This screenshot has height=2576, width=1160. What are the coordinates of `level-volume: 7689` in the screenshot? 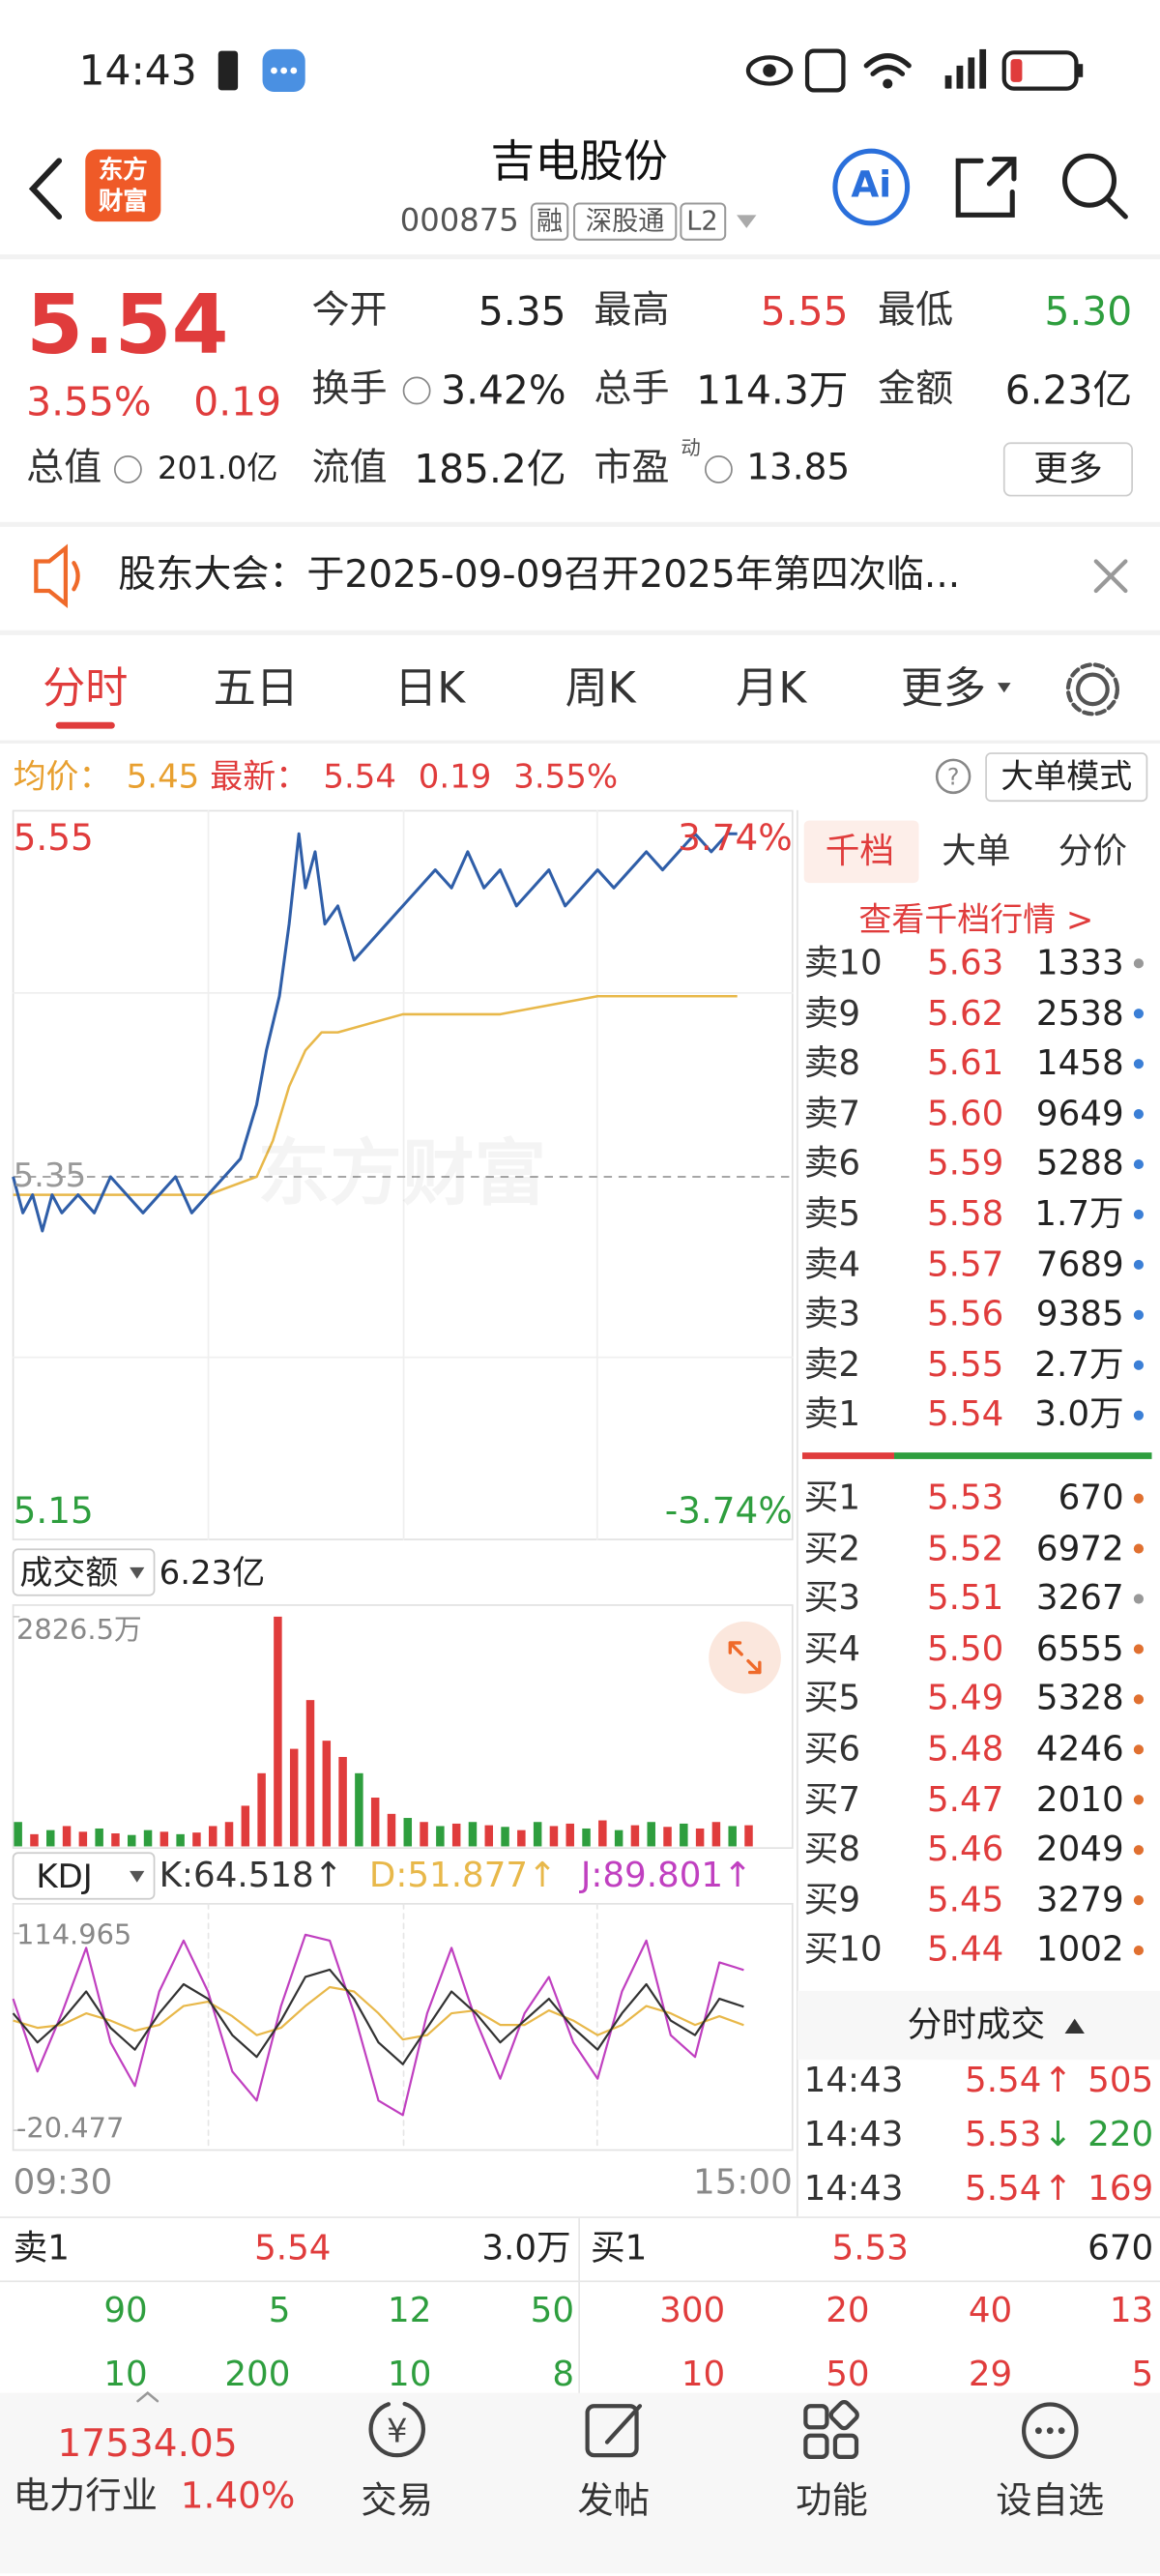 It's located at (1080, 1264).